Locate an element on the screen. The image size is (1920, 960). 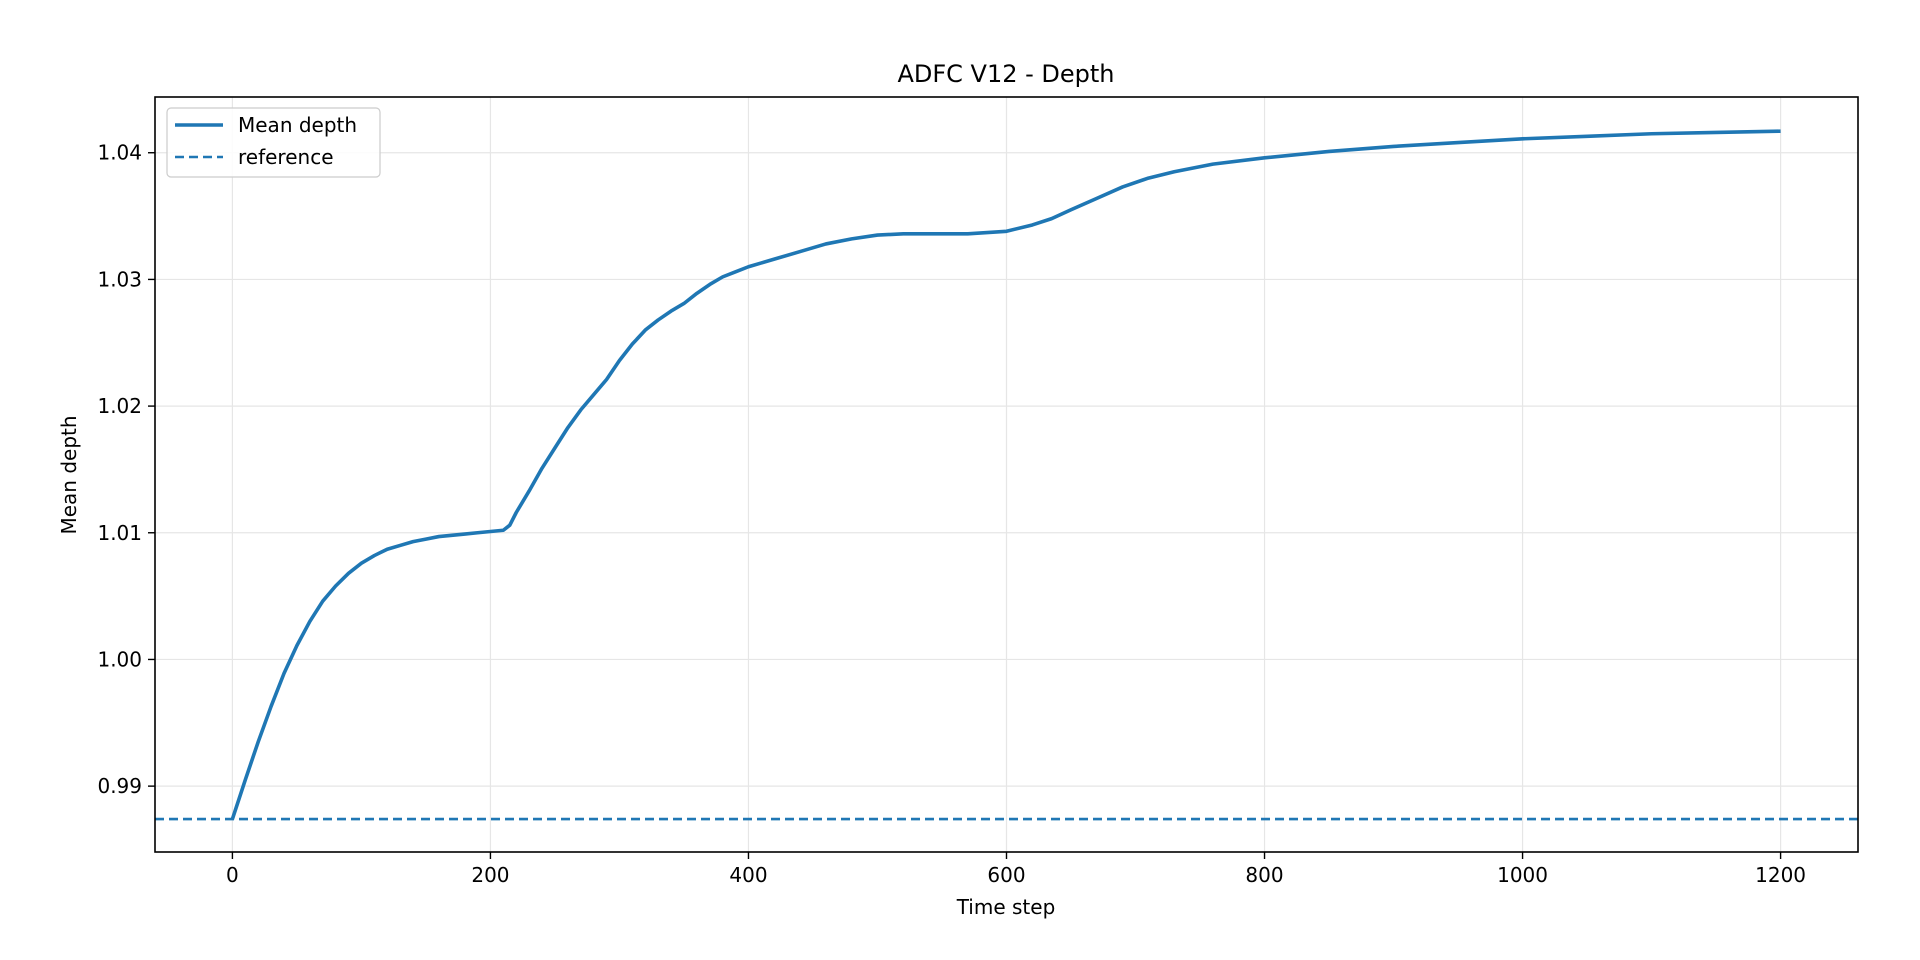
x-tick-label: 400 is located at coordinates (748, 875).